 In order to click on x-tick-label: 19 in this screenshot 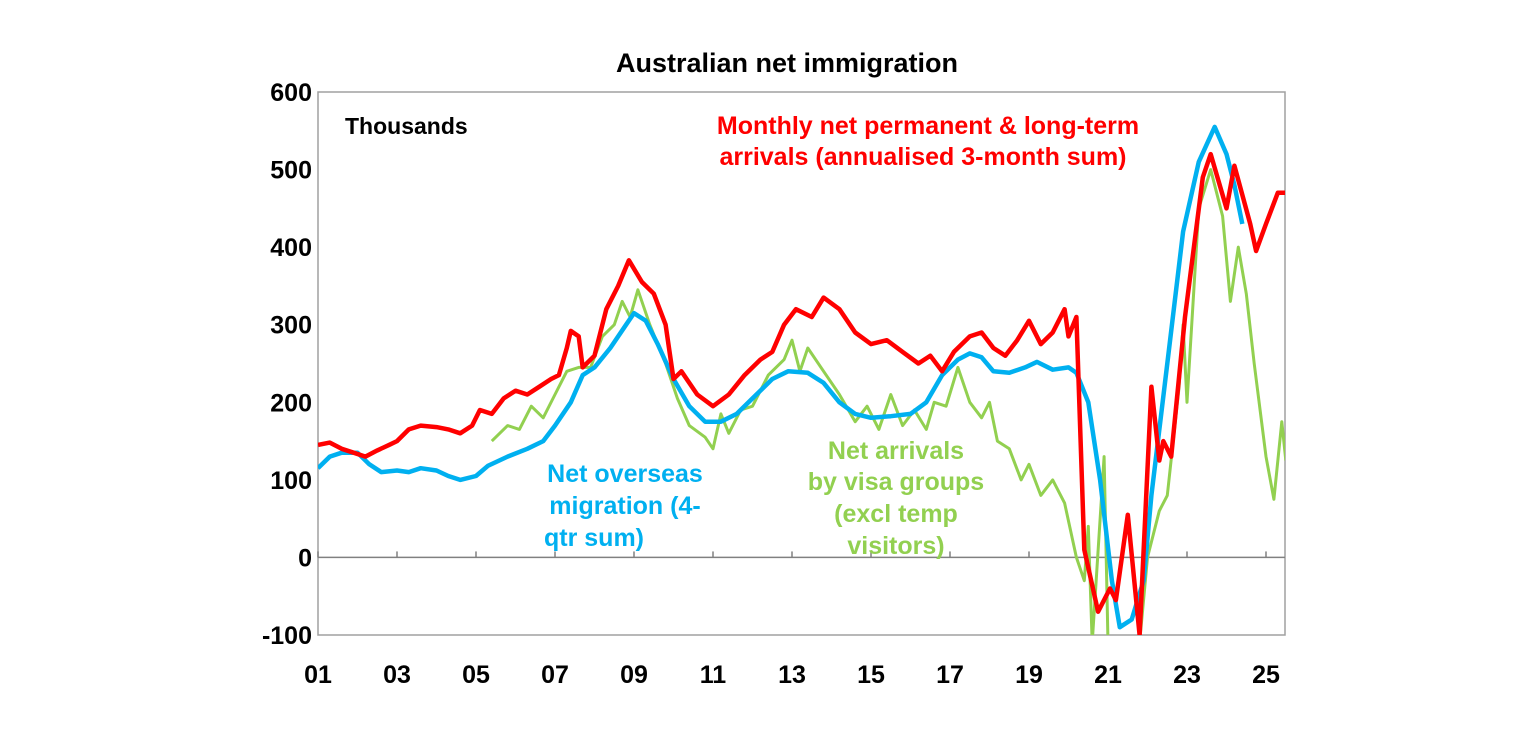, I will do `click(1029, 675)`.